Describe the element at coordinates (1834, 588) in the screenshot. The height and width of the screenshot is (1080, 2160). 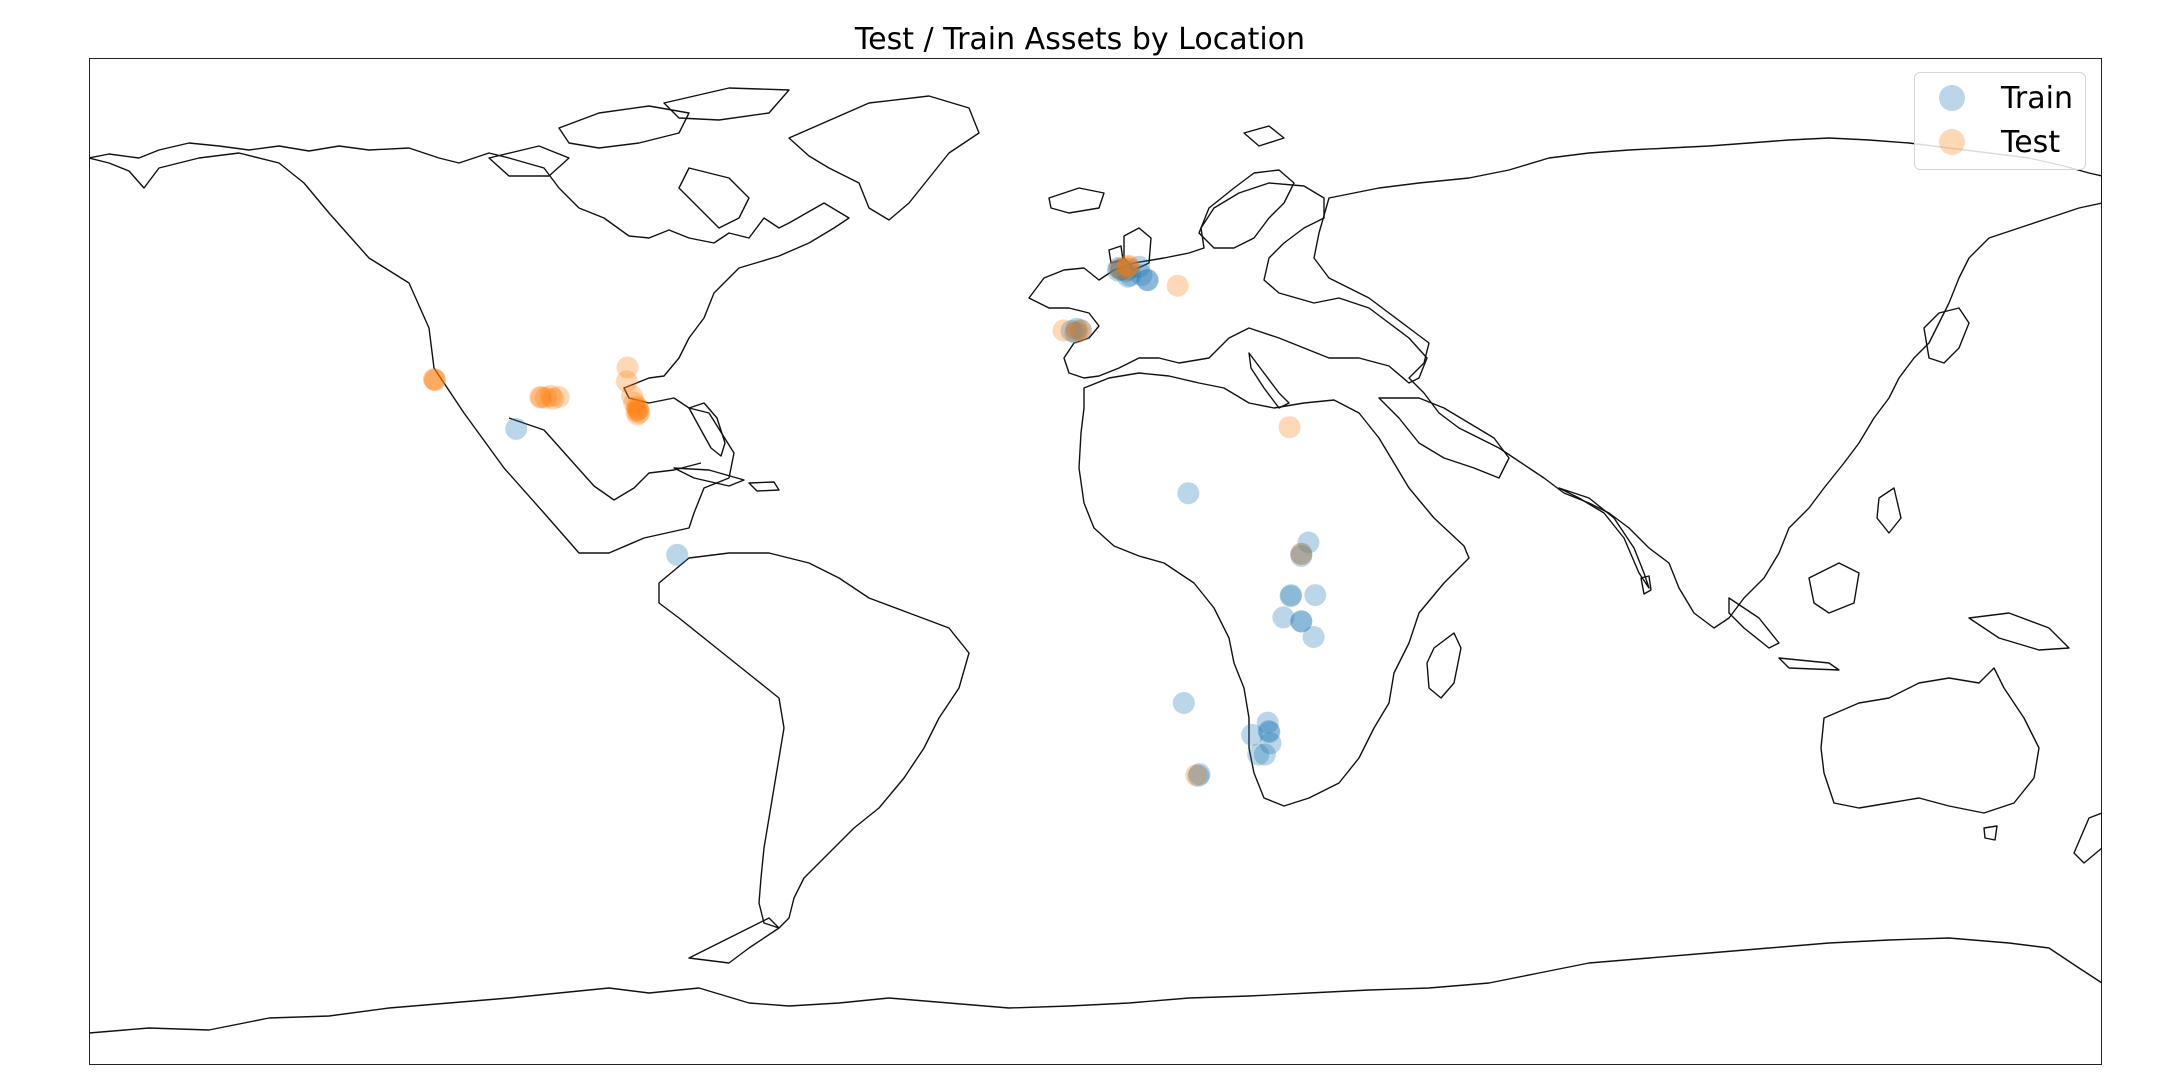
I see `borneo-coastline` at that location.